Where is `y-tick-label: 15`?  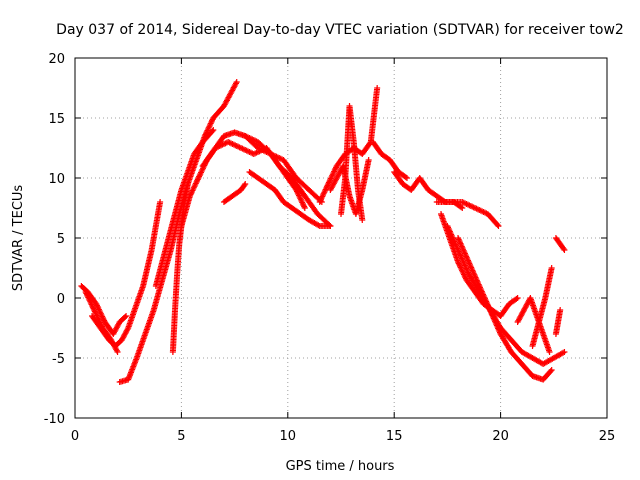 y-tick-label: 15 is located at coordinates (56, 119).